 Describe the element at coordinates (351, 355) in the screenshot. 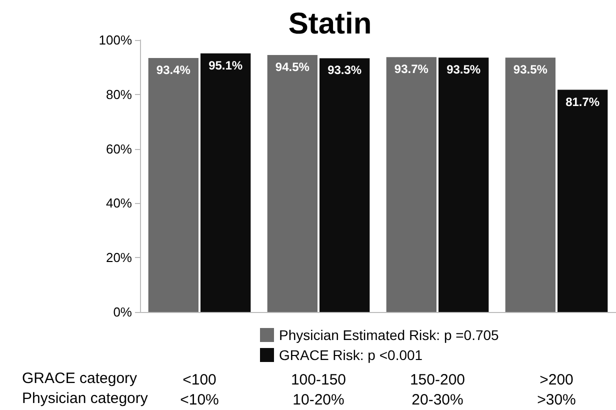

I see `legend-label: GRACE Risk: p <0.001` at that location.